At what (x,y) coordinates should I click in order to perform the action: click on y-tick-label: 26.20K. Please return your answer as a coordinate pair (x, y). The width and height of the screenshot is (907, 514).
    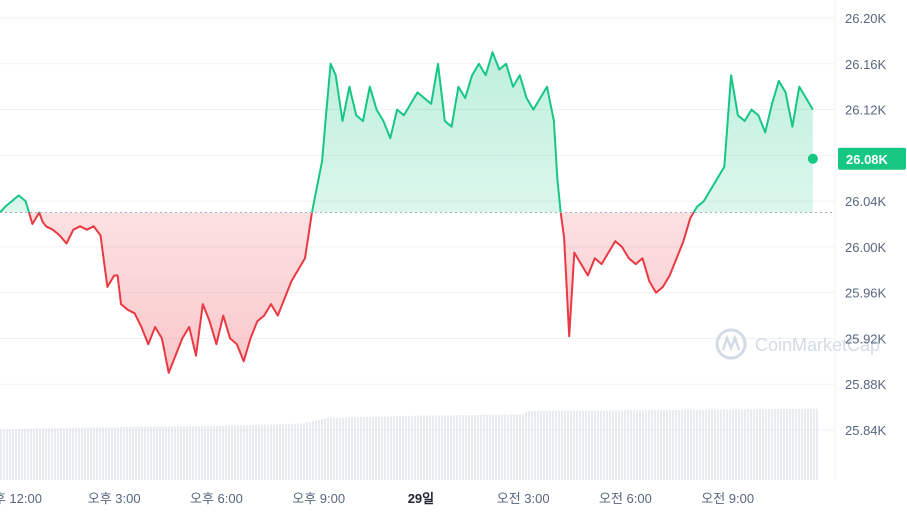
    Looking at the image, I should click on (866, 18).